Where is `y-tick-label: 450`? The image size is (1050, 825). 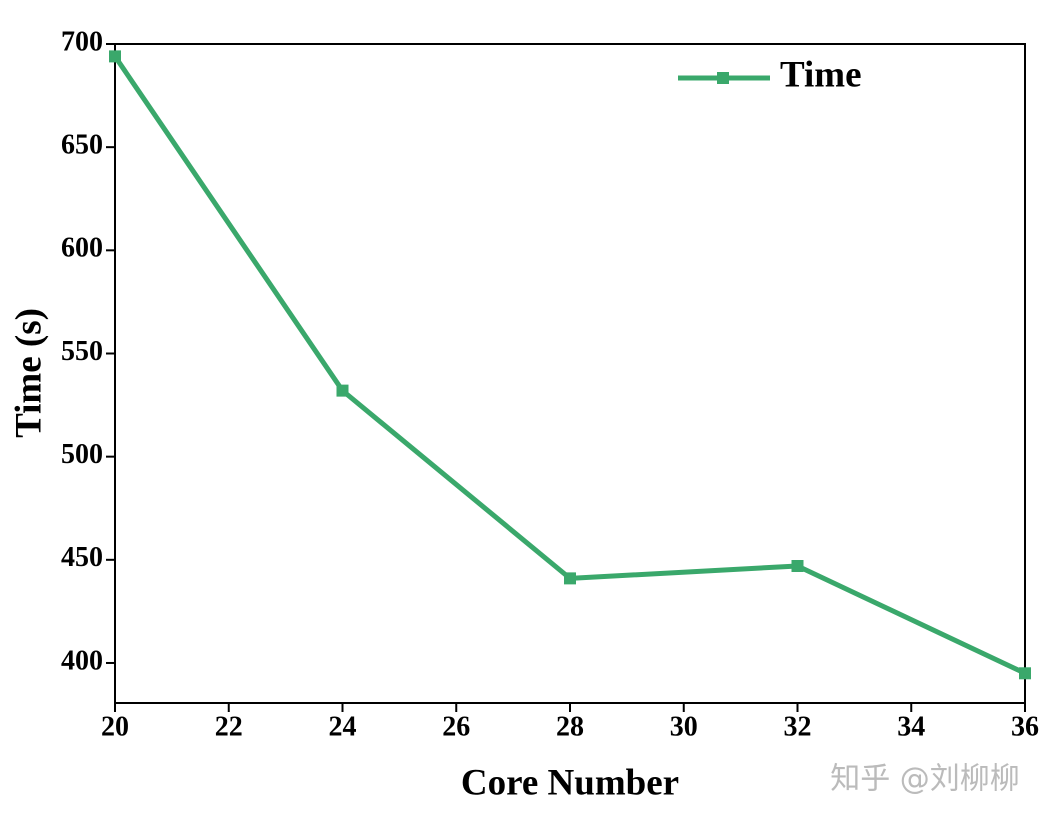 y-tick-label: 450 is located at coordinates (82, 557).